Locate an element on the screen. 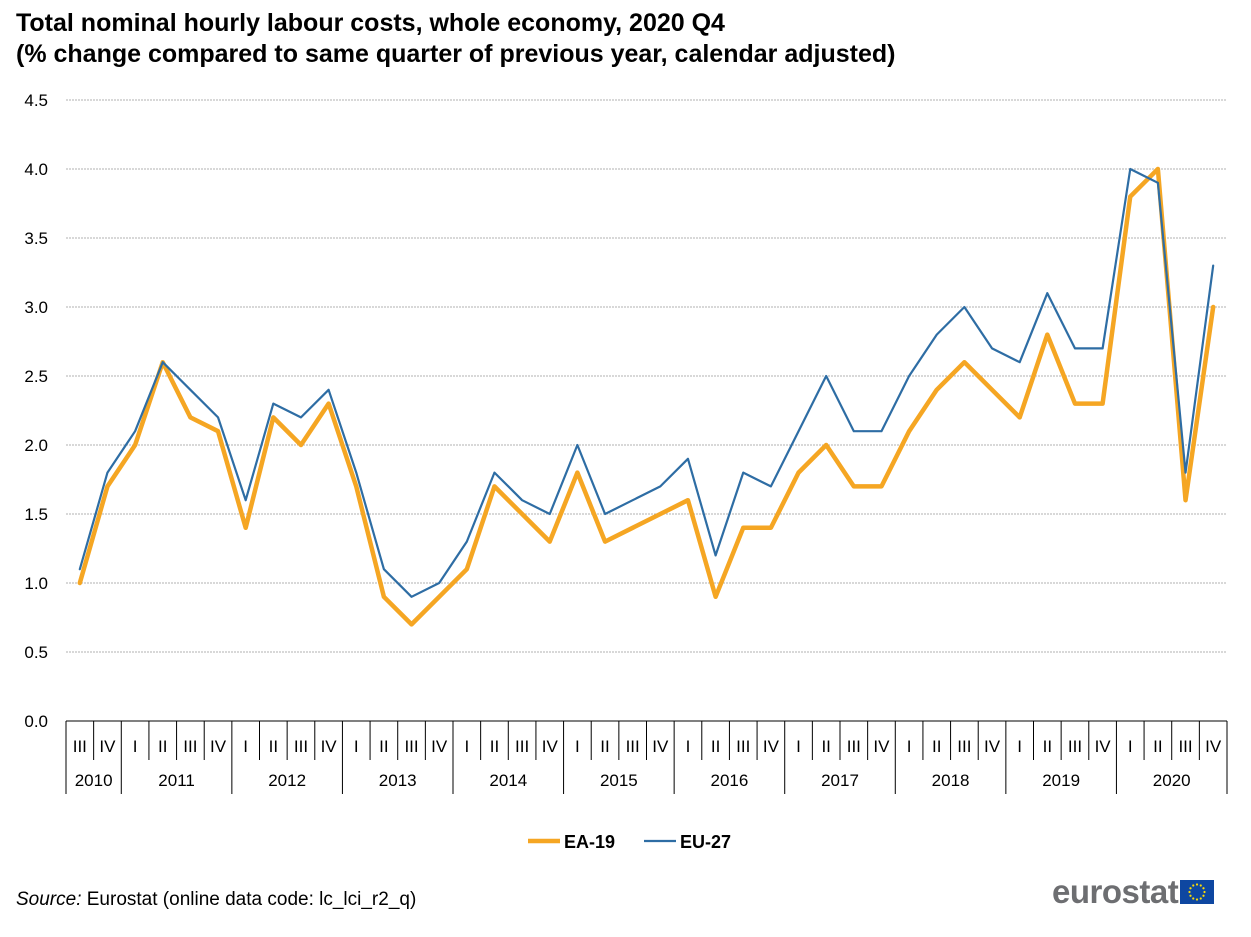 The width and height of the screenshot is (1251, 937). y-axis-tick-labels: 0.0 0.5 1.0 1.5 2.0 2.5 3.0 3.5 4.0 4.5 is located at coordinates (36, 411).